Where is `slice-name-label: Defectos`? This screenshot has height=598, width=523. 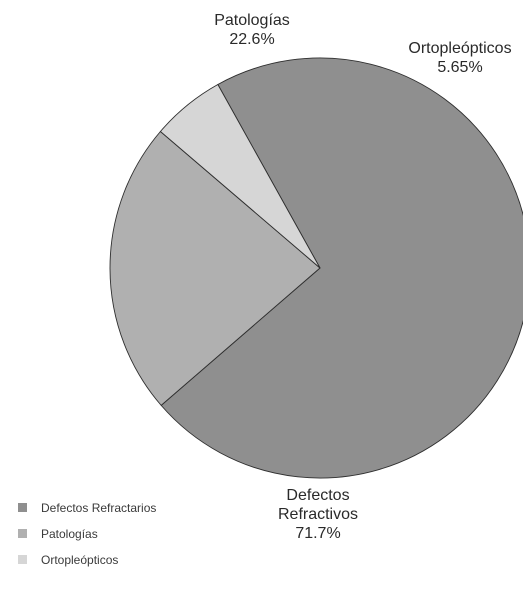
slice-name-label: Defectos is located at coordinates (317, 495).